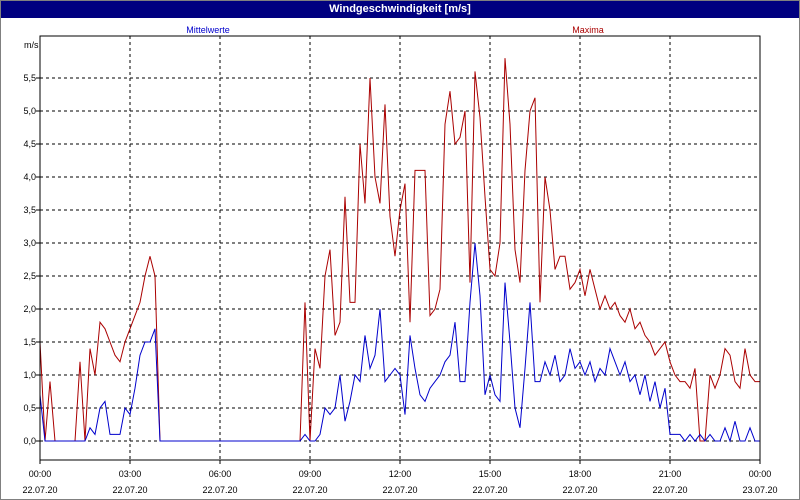 This screenshot has height=500, width=800. What do you see at coordinates (29, 309) in the screenshot?
I see `y-tick-label: 2,0` at bounding box center [29, 309].